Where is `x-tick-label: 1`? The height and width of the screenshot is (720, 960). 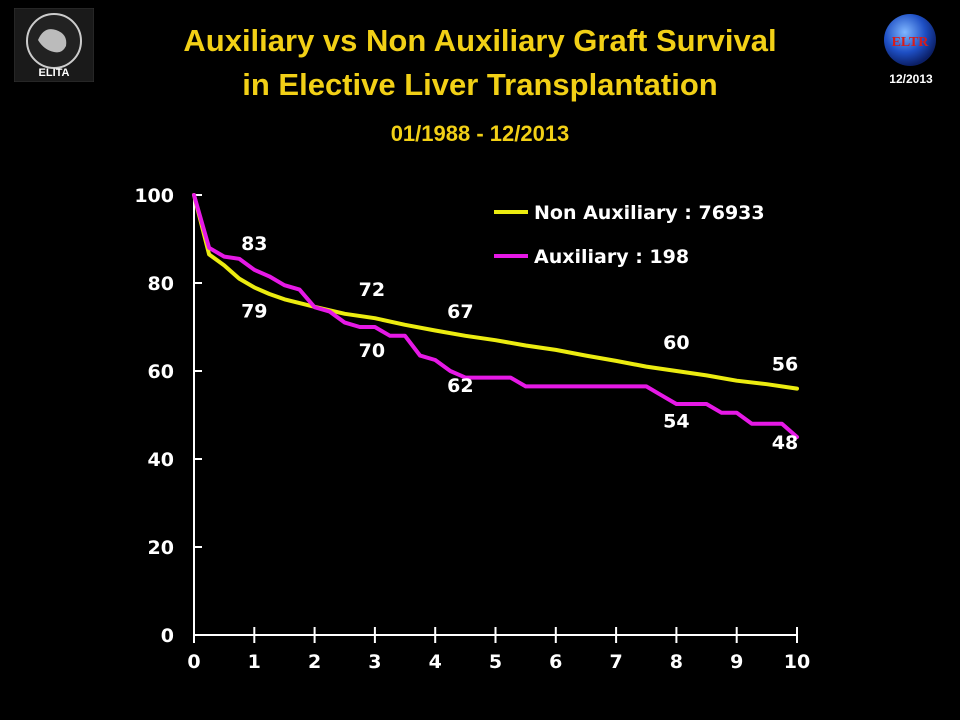
x-tick-label: 1 is located at coordinates (254, 662).